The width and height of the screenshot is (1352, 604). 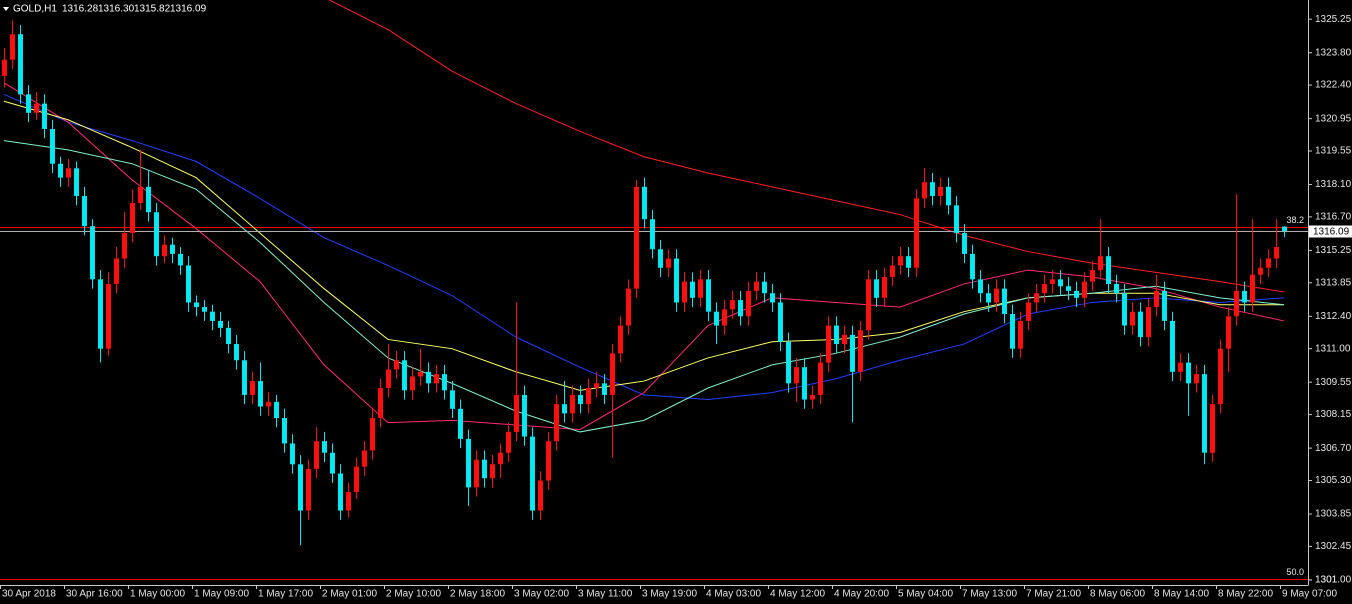 I want to click on x-tick-label: 3 May 02:00, so click(x=541, y=594).